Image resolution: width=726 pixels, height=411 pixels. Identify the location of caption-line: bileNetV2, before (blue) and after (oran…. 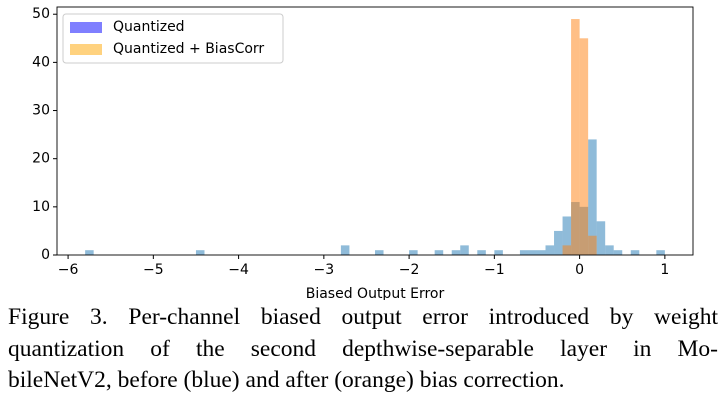
(286, 380).